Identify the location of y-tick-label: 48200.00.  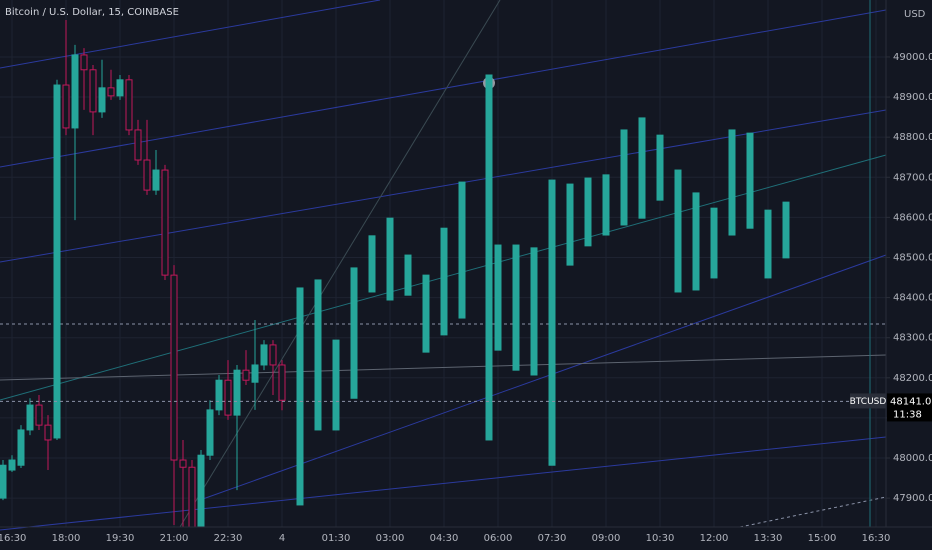
(912, 378).